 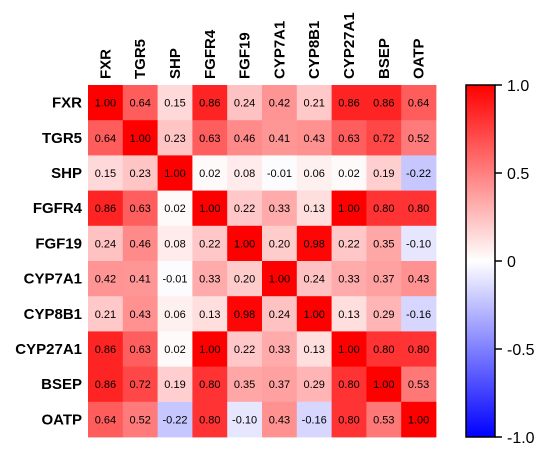 I want to click on cell-value-label: 0.23, so click(x=174, y=139).